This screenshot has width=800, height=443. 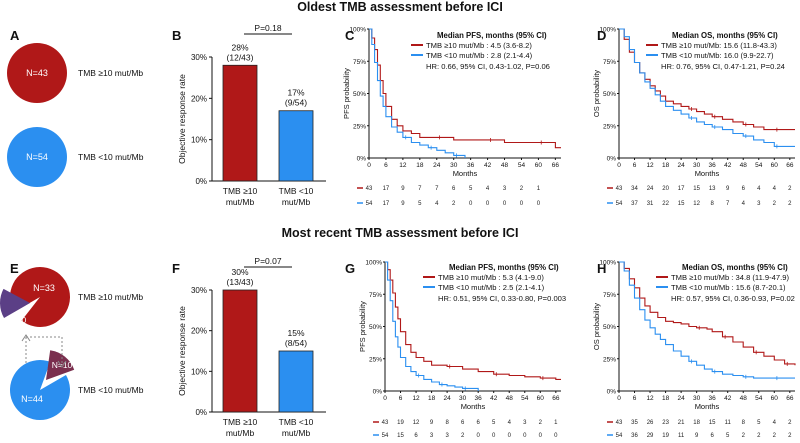 I want to click on km-y-axis-title: PFS probability, so click(x=346, y=93).